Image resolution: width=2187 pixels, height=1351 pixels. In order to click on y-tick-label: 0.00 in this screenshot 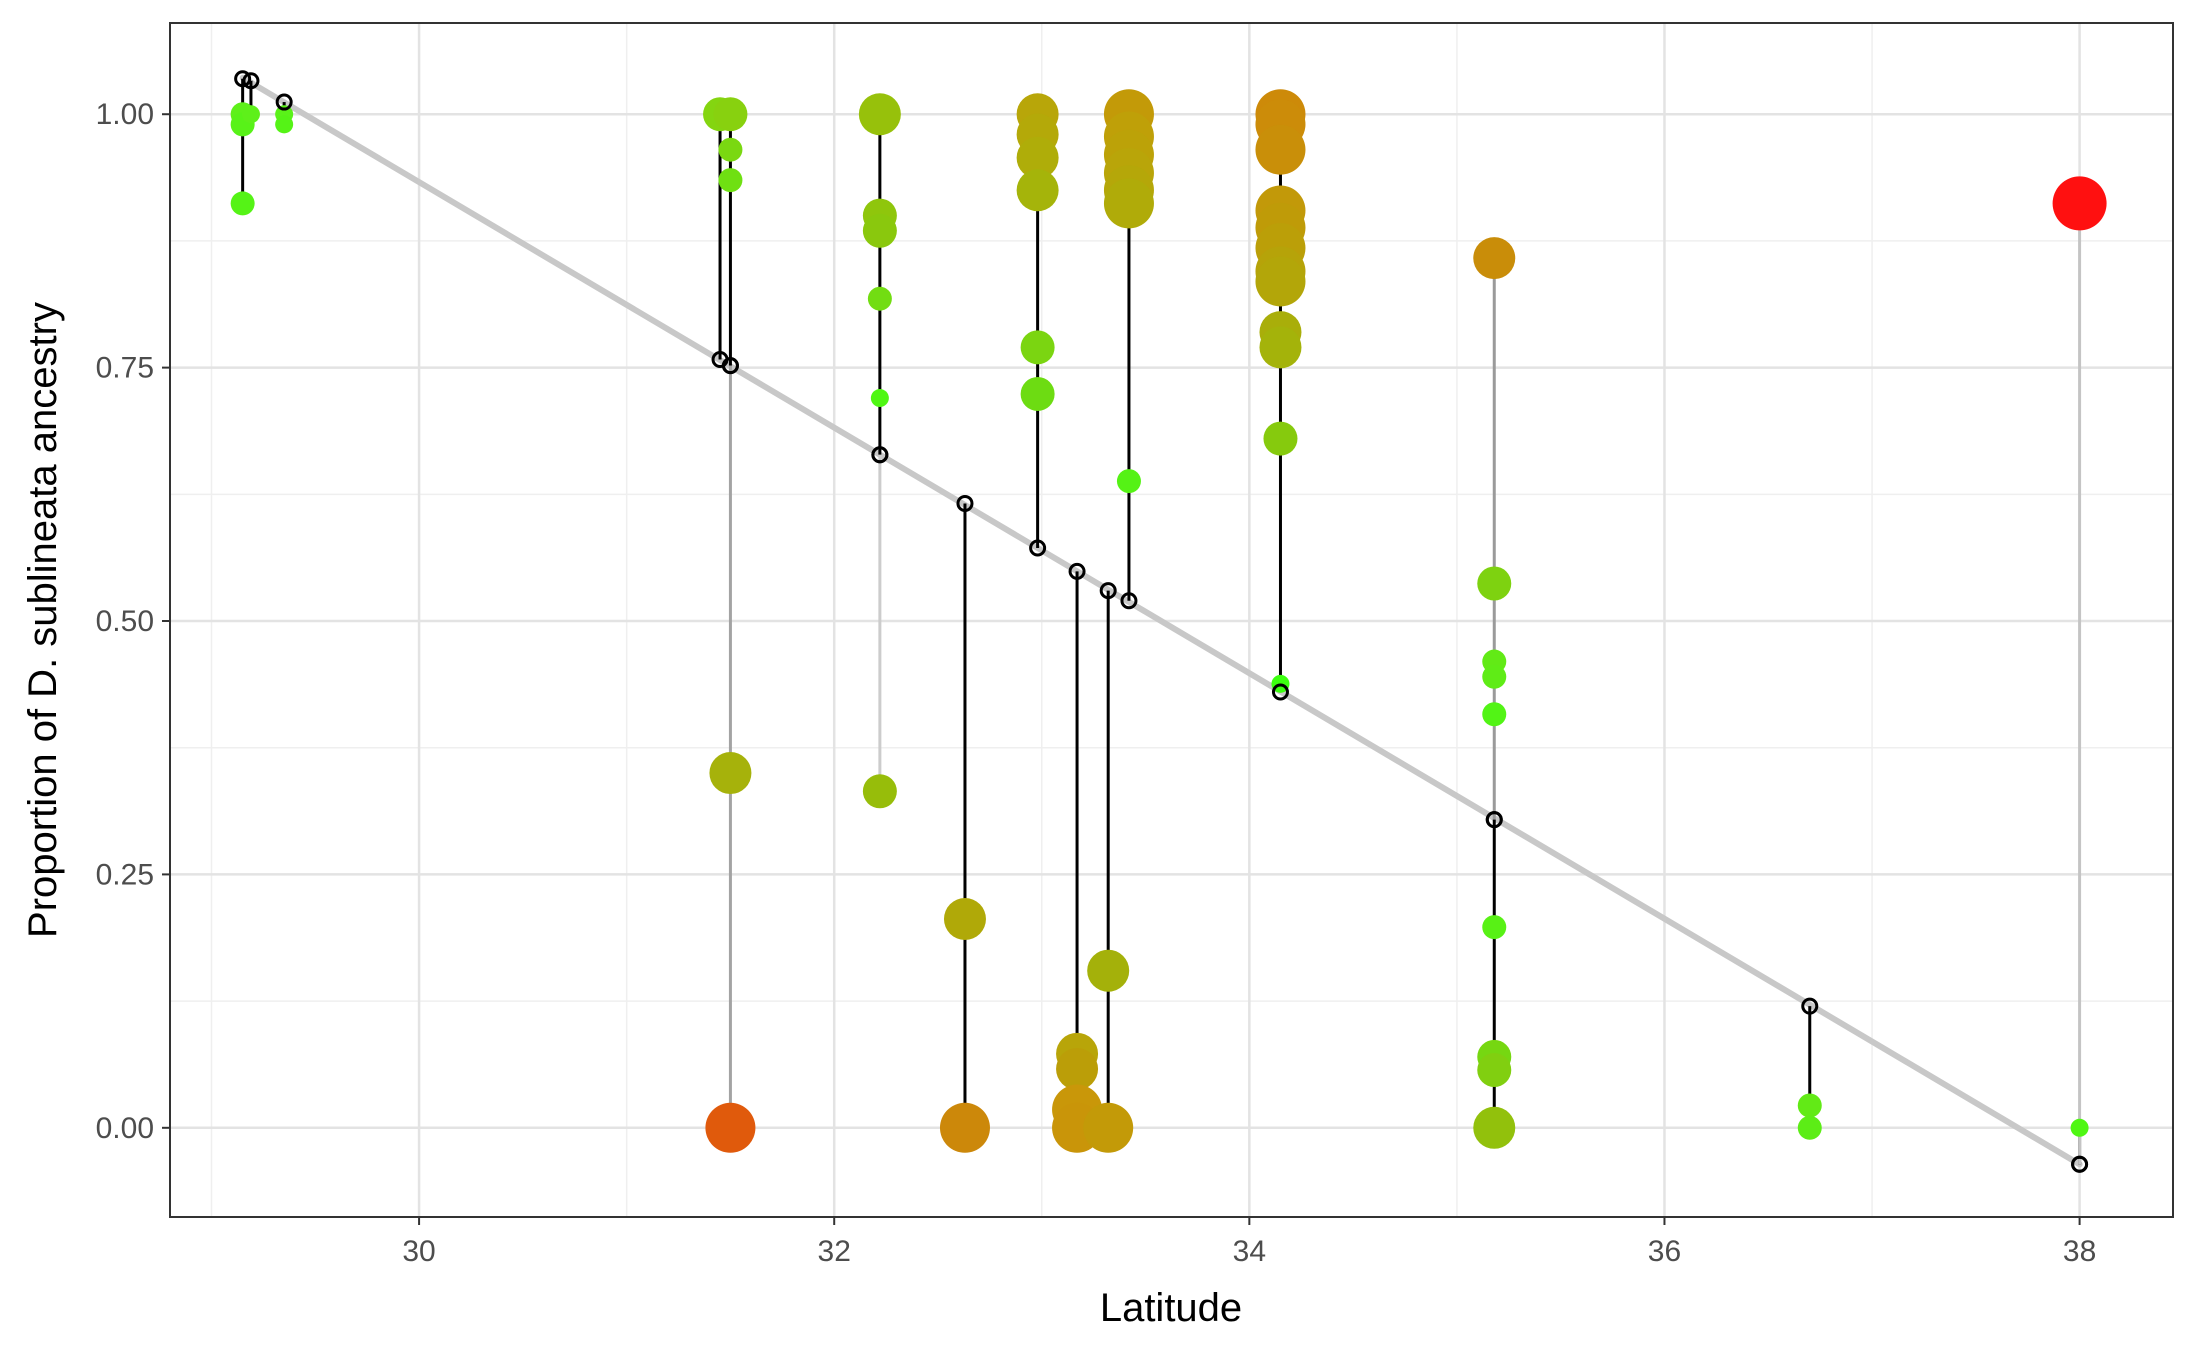, I will do `click(125, 1128)`.